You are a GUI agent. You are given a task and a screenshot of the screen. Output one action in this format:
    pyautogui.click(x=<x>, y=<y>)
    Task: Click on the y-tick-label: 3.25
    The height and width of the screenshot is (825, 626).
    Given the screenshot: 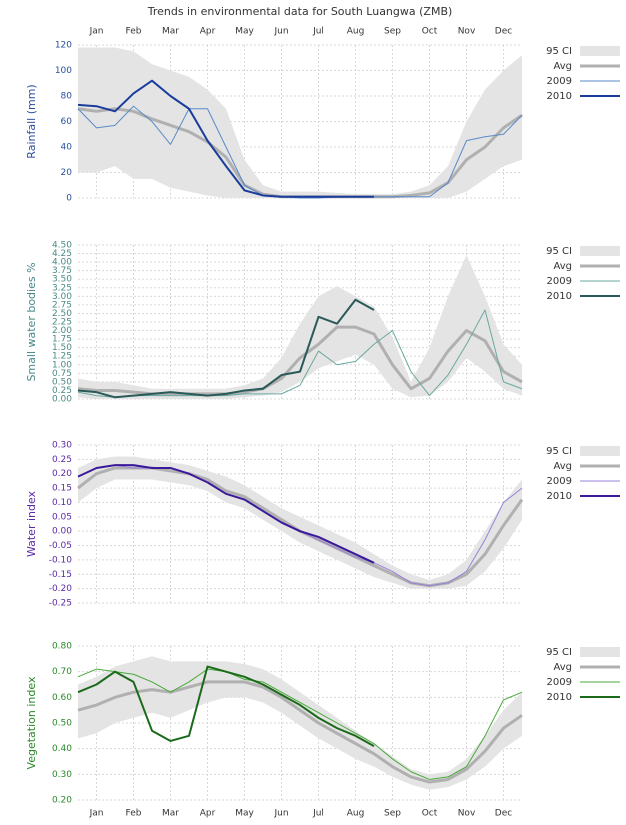 What is the action you would take?
    pyautogui.click(x=62, y=288)
    